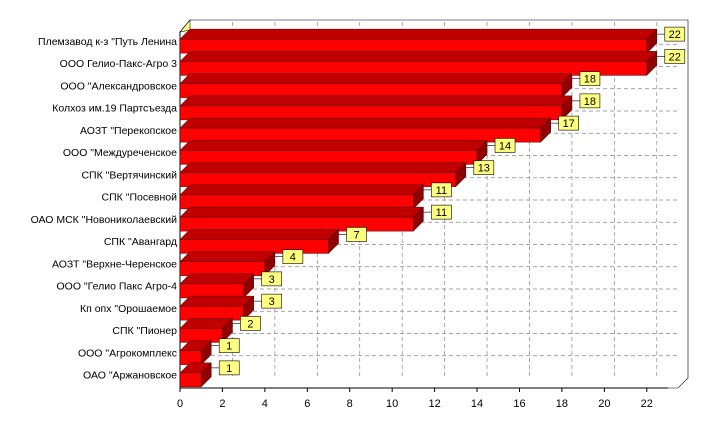 The width and height of the screenshot is (703, 429). I want to click on y-tick-label: Колхоз им.19 Партсъезда, so click(114, 109).